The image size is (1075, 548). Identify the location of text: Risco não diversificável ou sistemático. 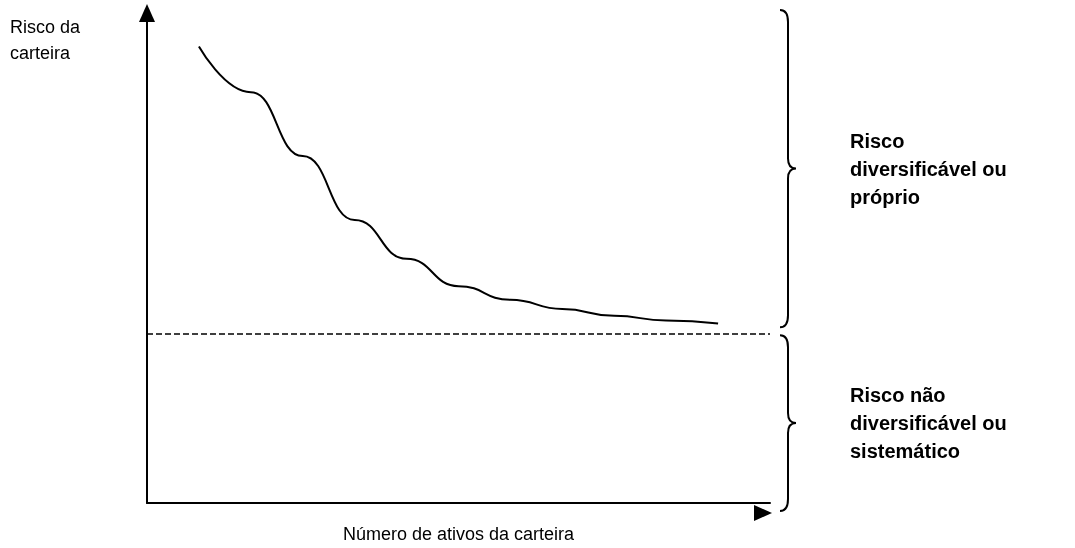
(929, 424).